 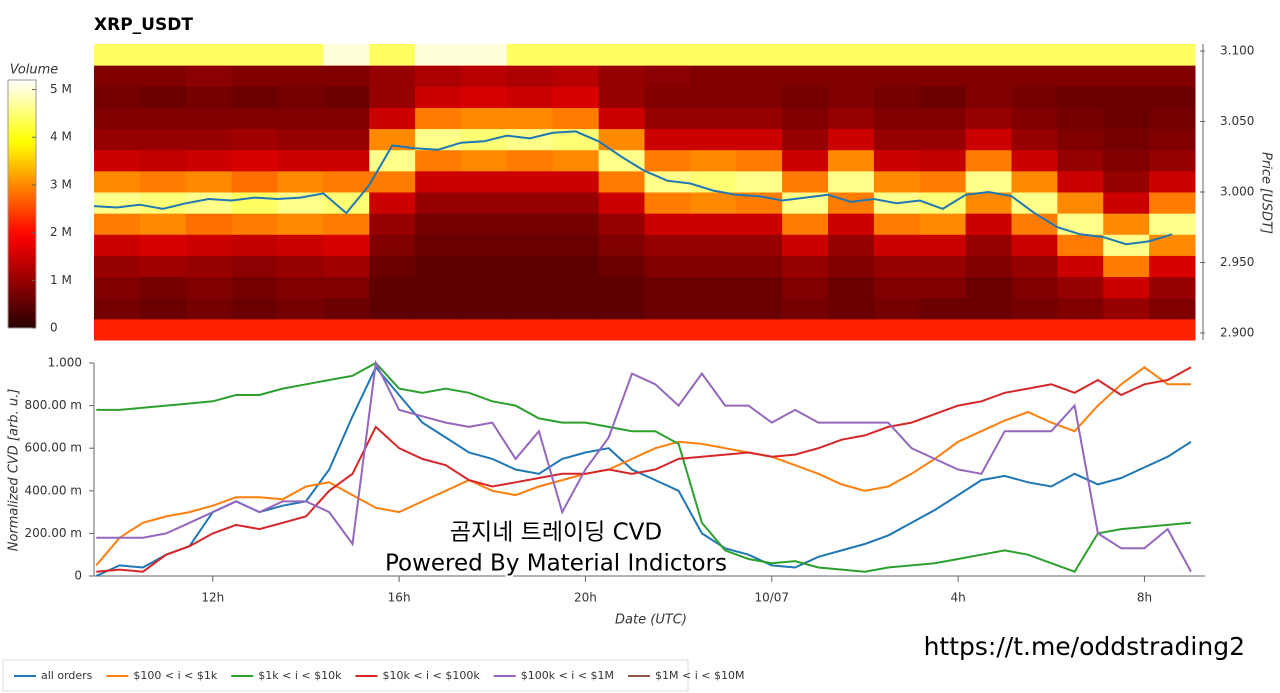 What do you see at coordinates (345, 675) in the screenshot?
I see `legend-box` at bounding box center [345, 675].